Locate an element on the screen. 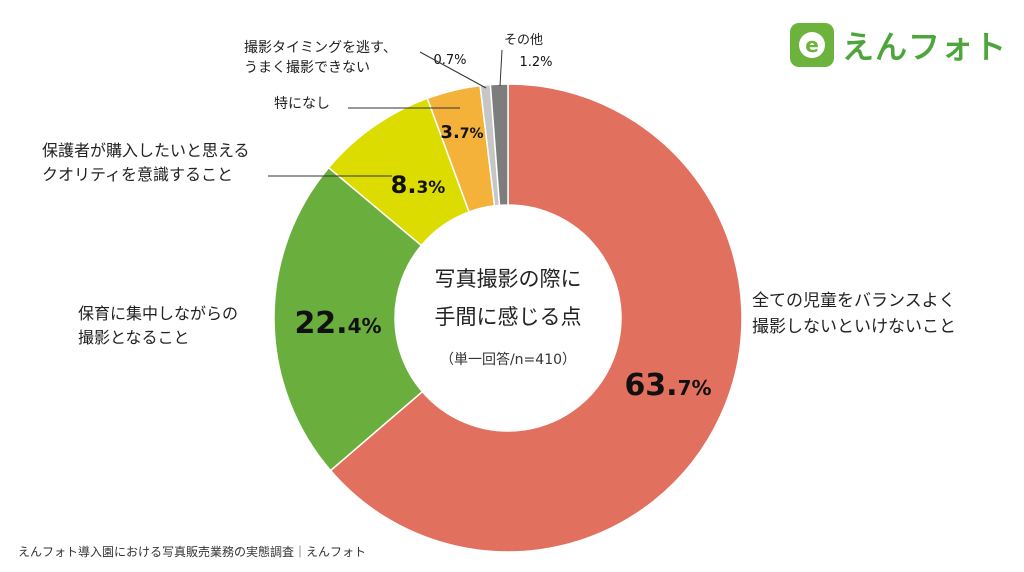 This screenshot has width=1024, height=572. slice-category-label: うまく撮影できない is located at coordinates (307, 67).